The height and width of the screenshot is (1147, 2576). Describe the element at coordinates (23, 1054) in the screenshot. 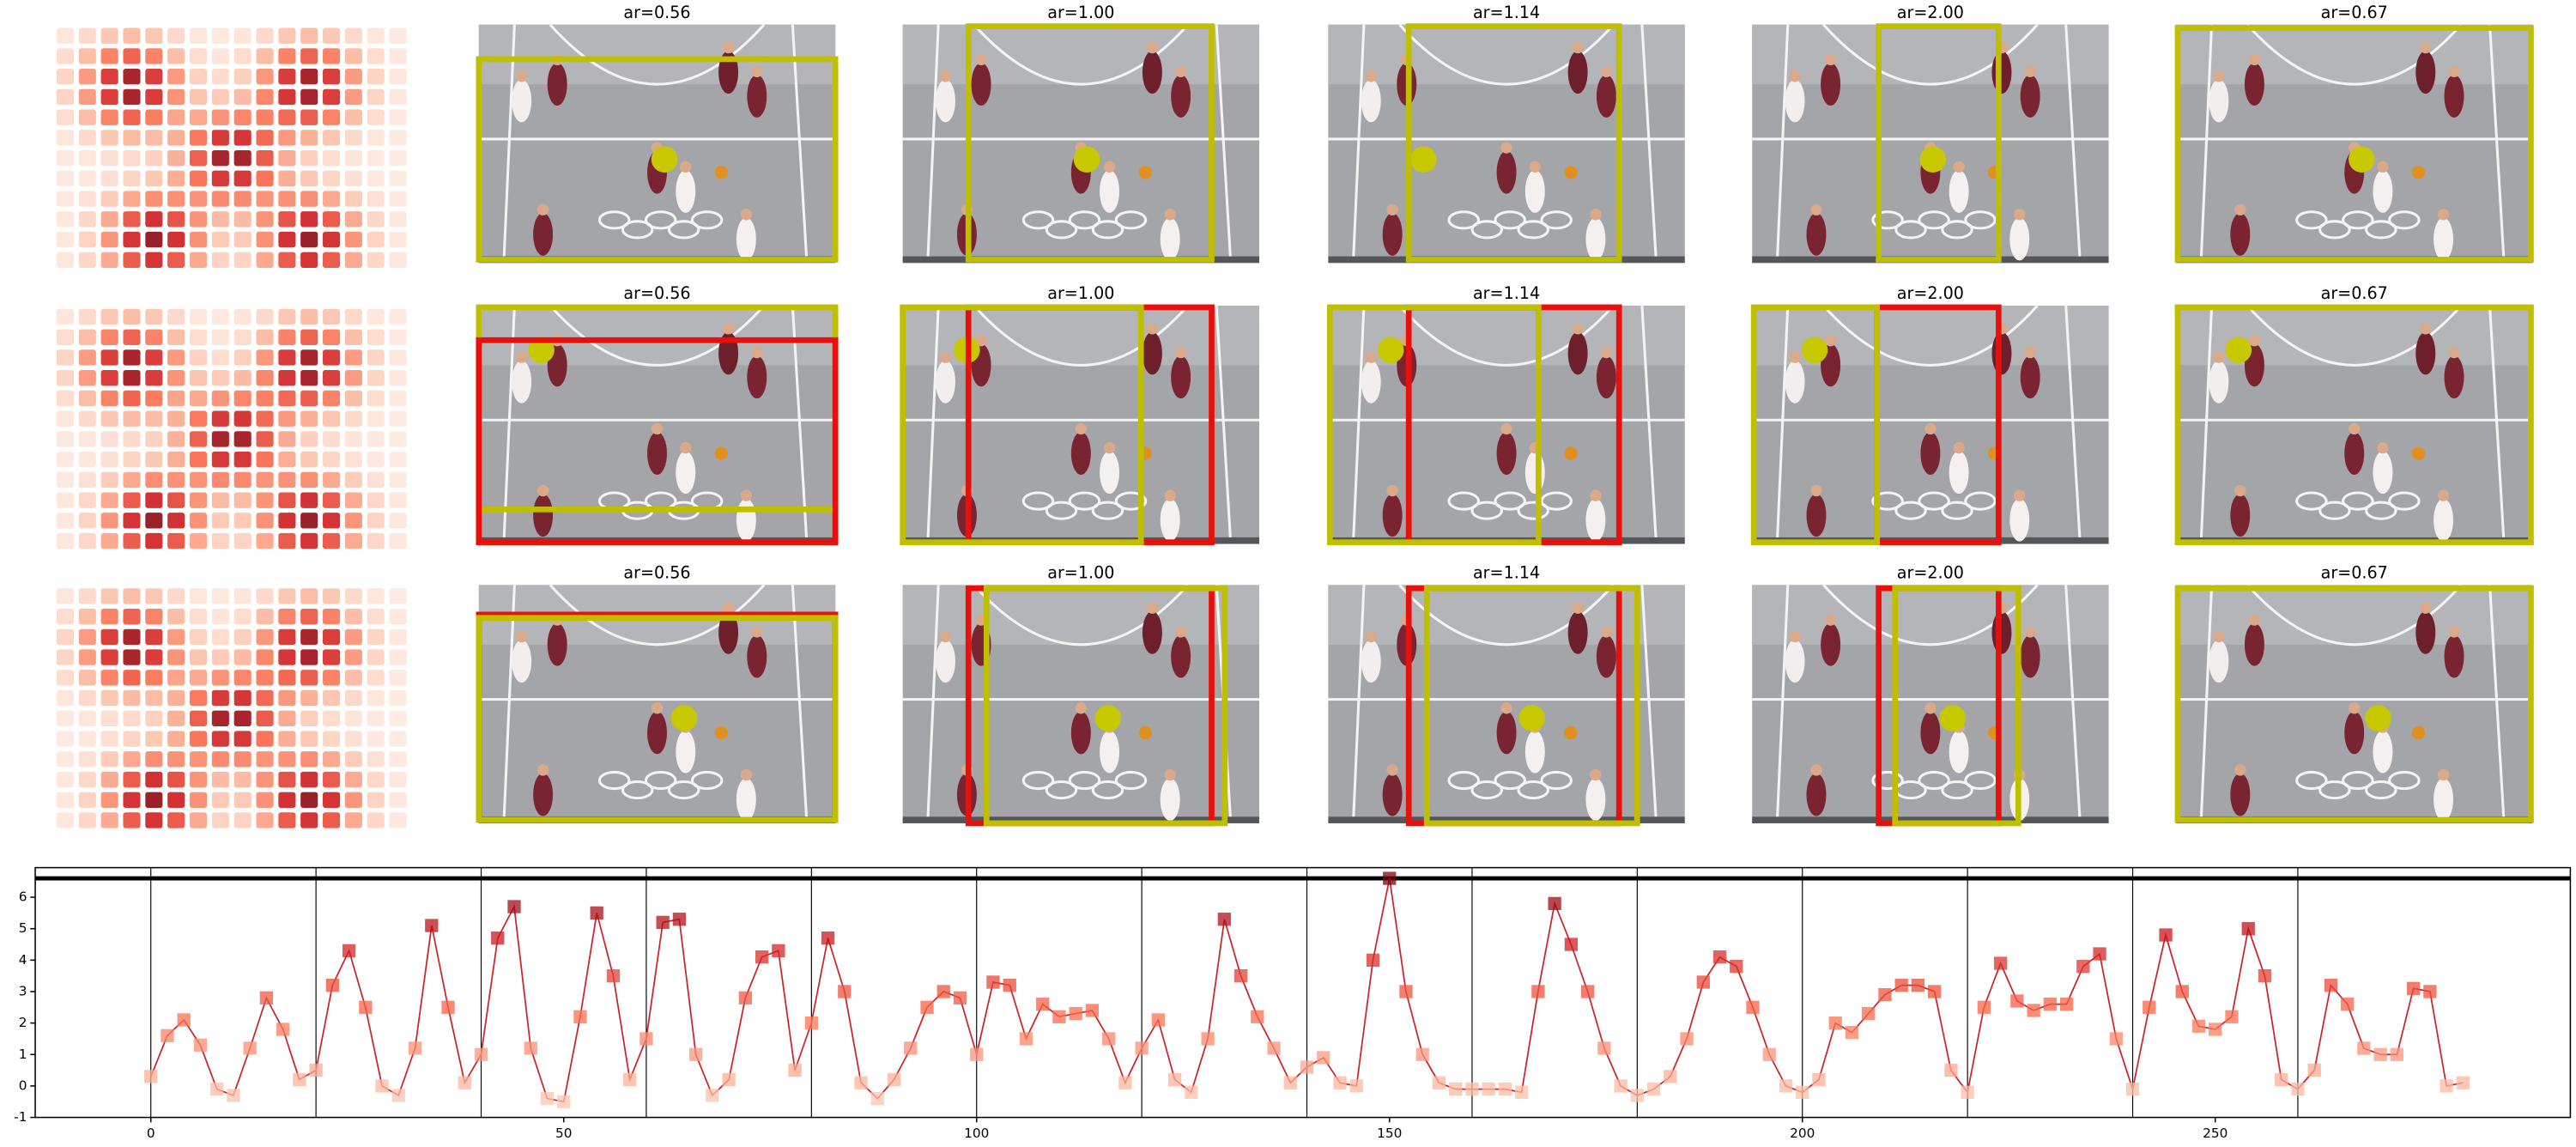

I see `y-tick-label: 1` at that location.